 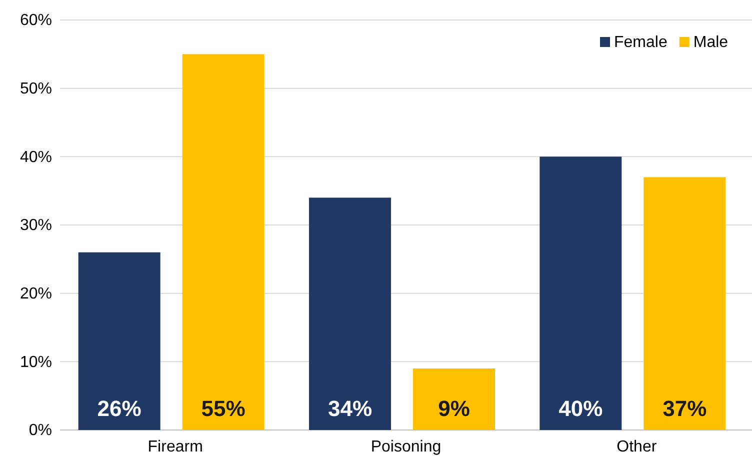 What do you see at coordinates (36, 157) in the screenshot?
I see `y-tick-label: 40%` at bounding box center [36, 157].